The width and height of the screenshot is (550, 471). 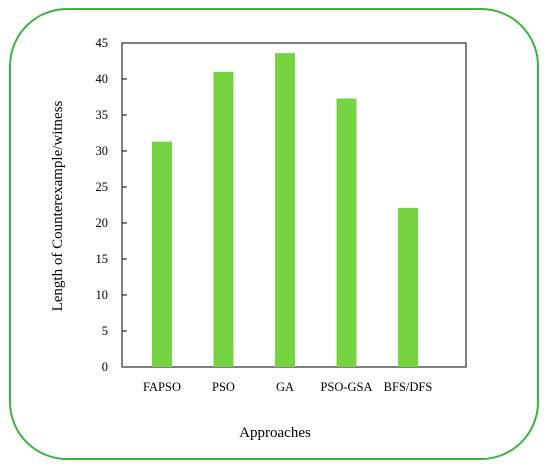 I want to click on y-tick-label: 0, so click(x=105, y=367).